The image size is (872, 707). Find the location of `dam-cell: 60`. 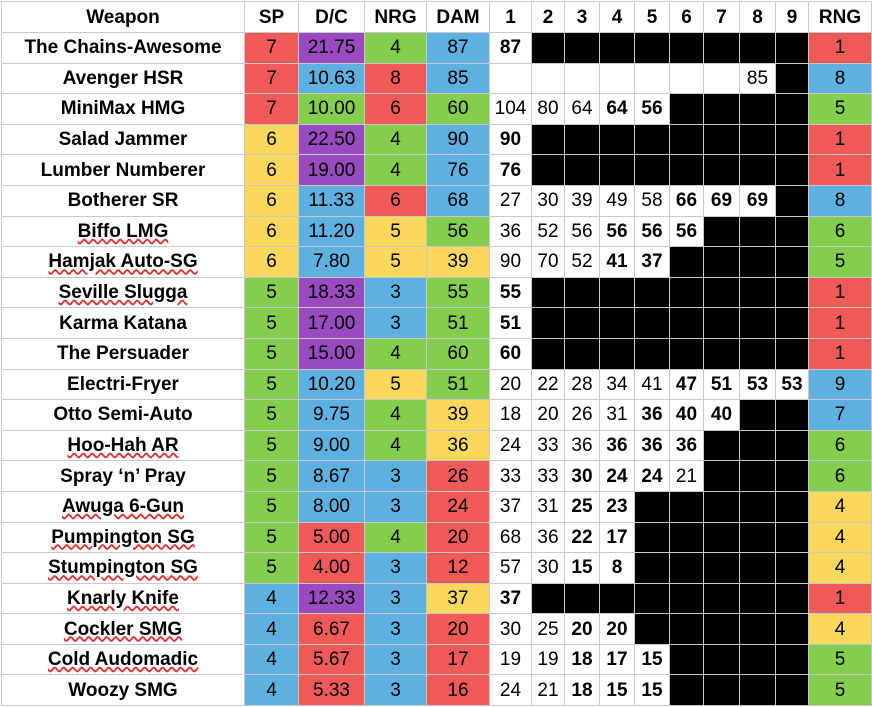

dam-cell: 60 is located at coordinates (458, 109).